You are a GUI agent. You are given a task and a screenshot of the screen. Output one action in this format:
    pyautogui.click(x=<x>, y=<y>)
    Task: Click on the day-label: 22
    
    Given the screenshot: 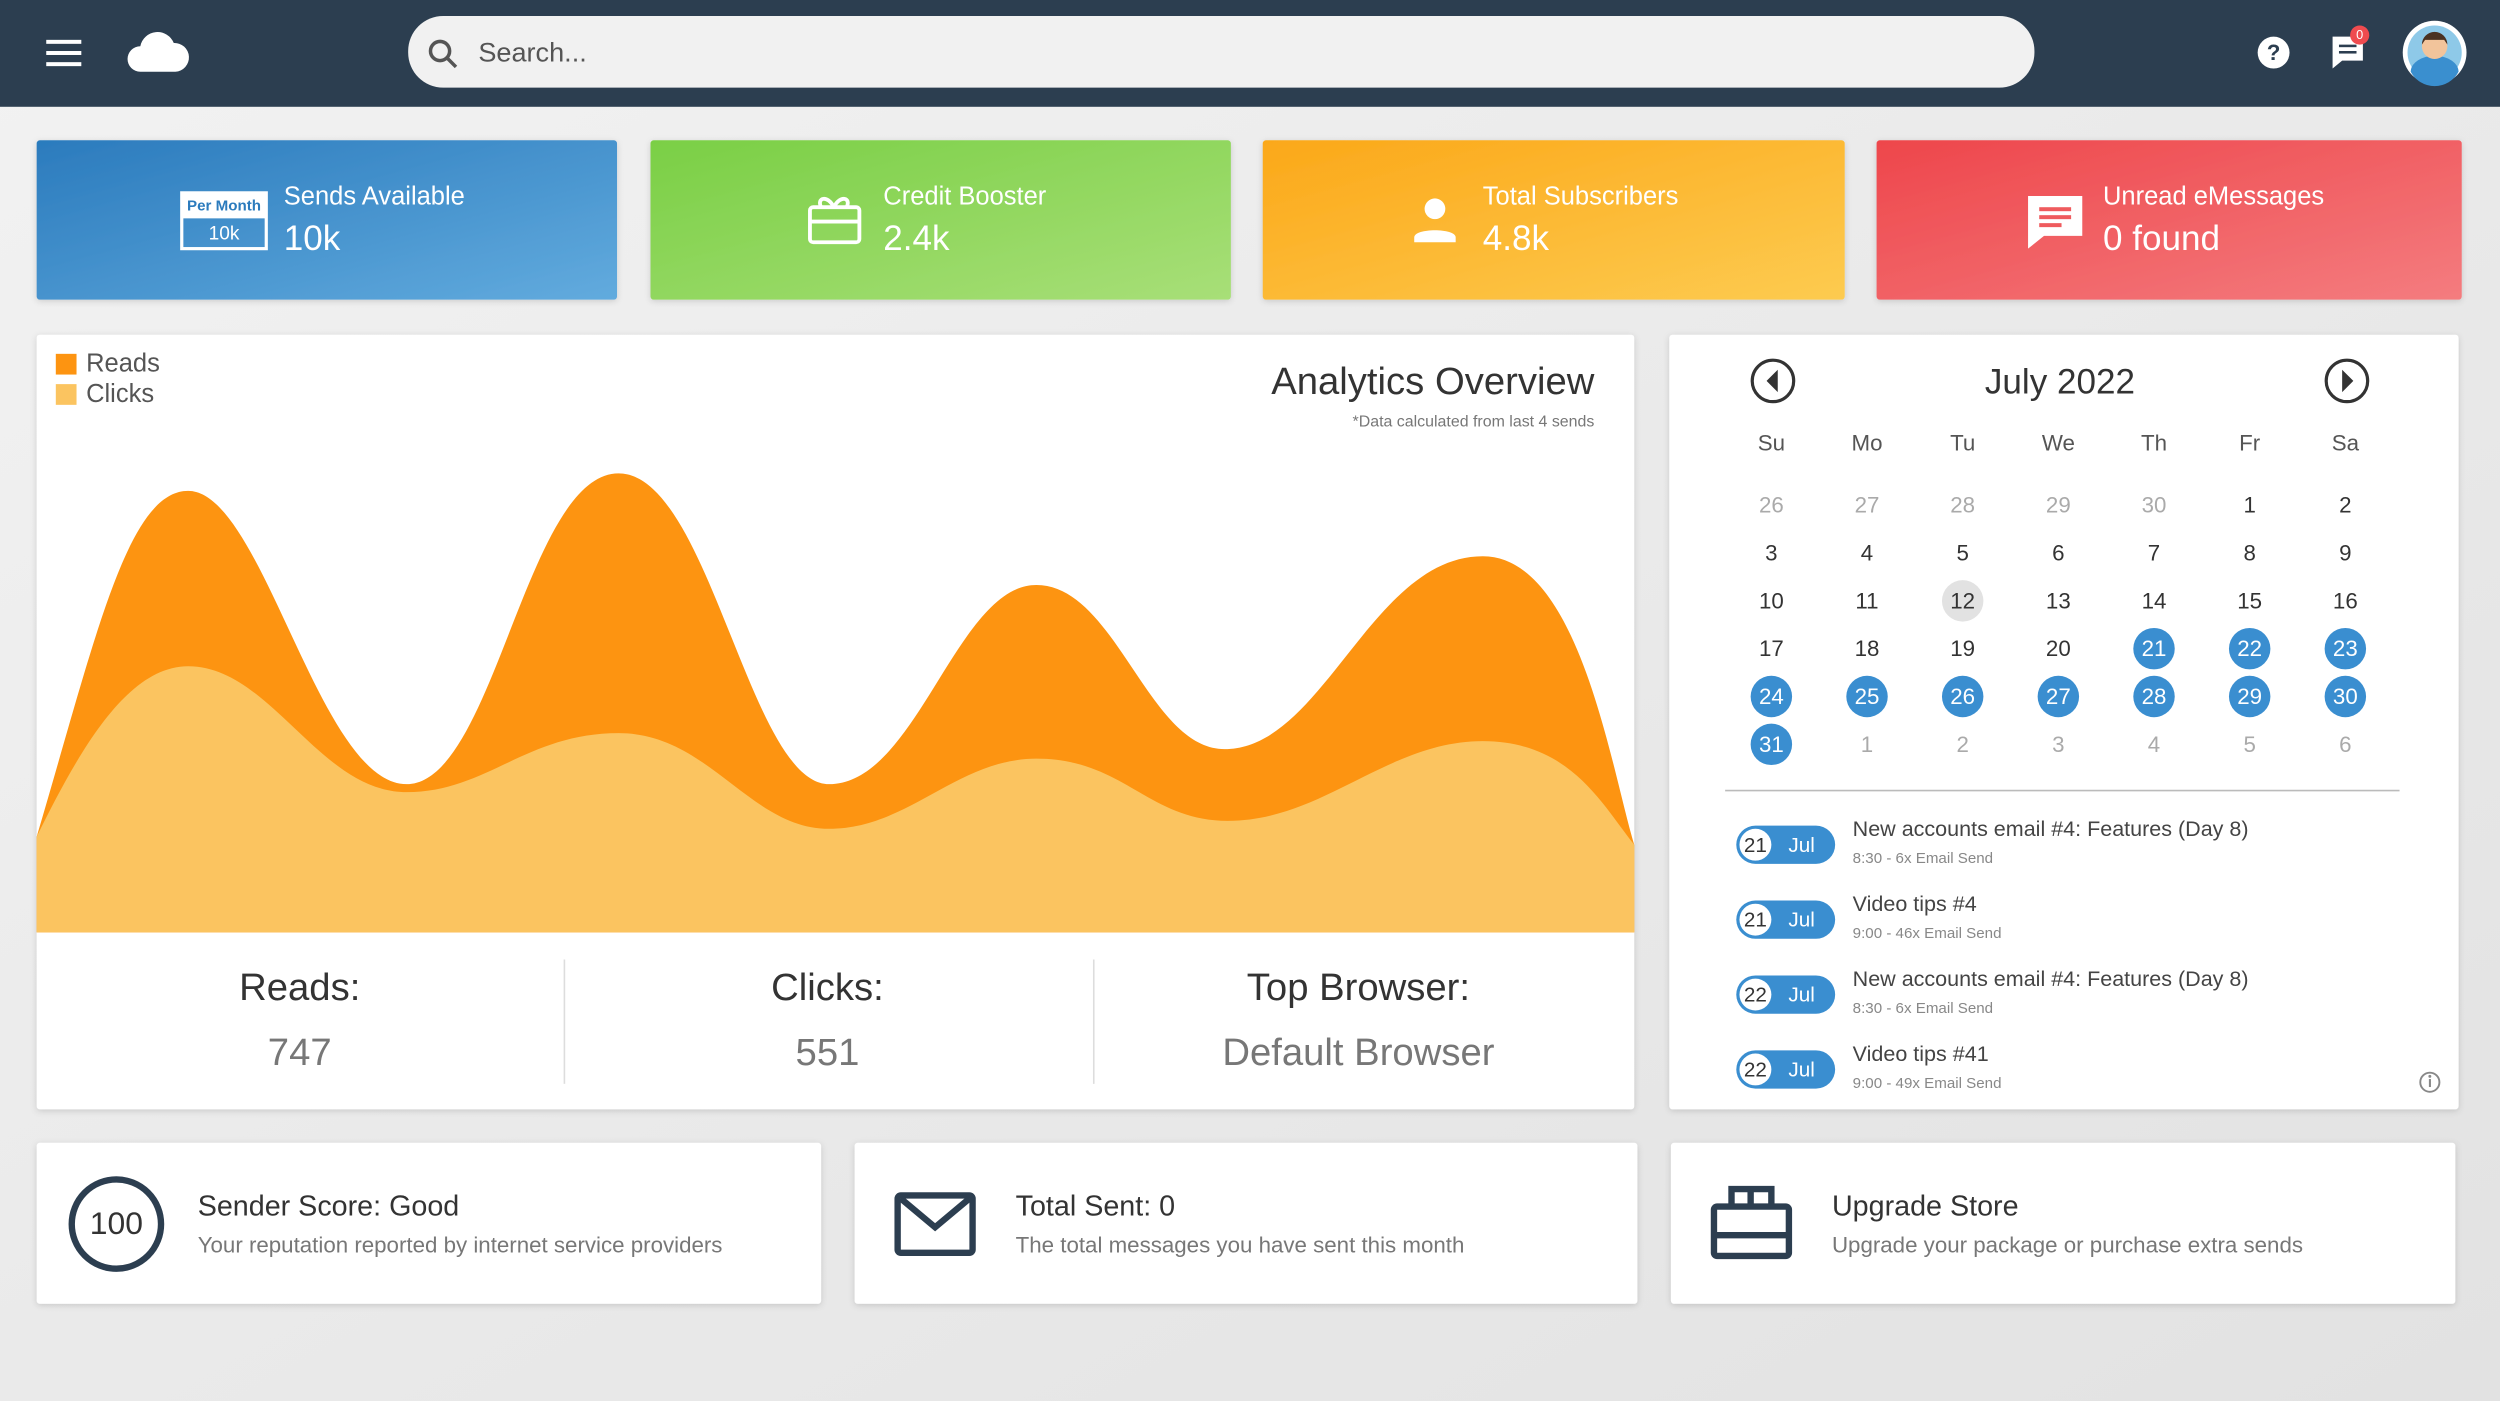 What is the action you would take?
    pyautogui.click(x=2249, y=648)
    